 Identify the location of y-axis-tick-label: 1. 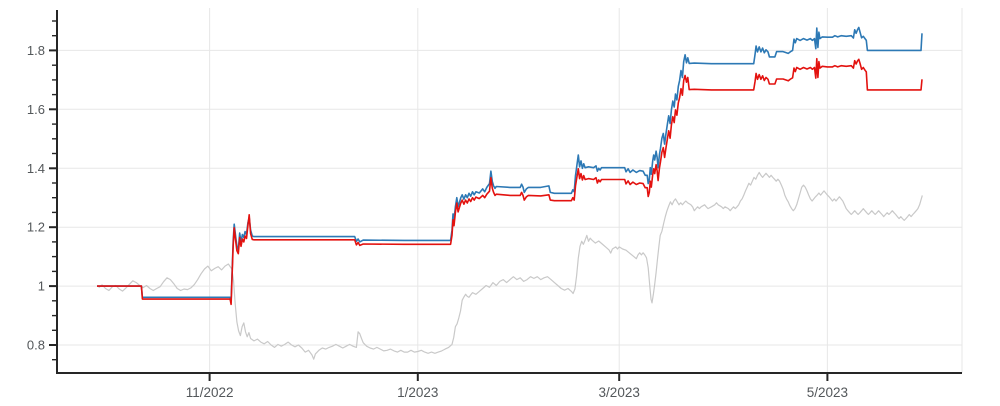
(41, 286).